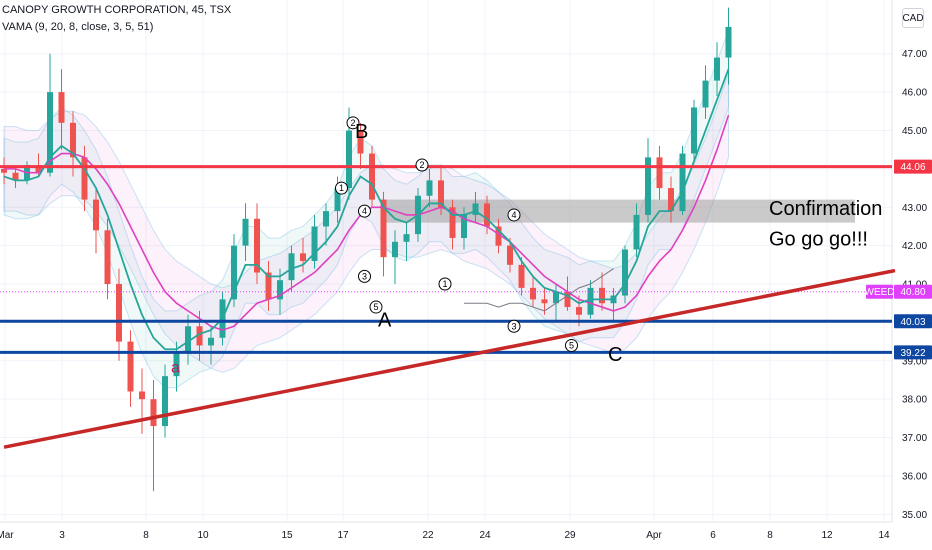 This screenshot has width=932, height=550. I want to click on price-tag: 40.03, so click(913, 321).